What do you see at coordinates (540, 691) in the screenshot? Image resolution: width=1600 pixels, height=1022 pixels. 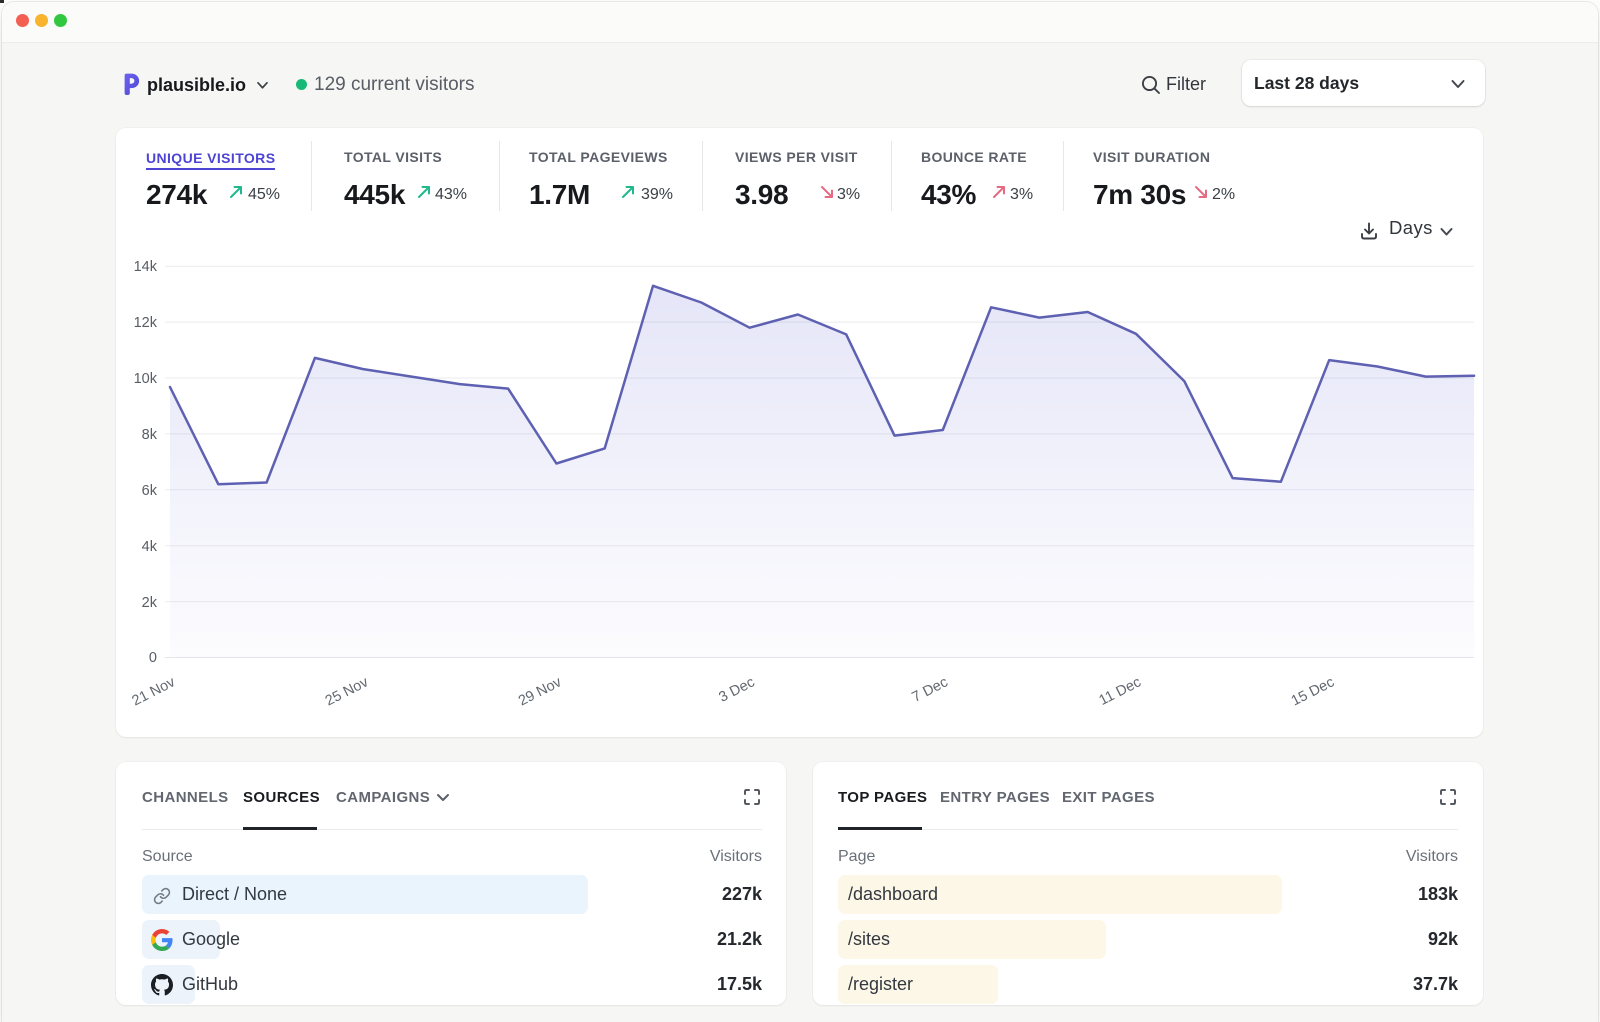 I see `svg-text: 29 Nov` at bounding box center [540, 691].